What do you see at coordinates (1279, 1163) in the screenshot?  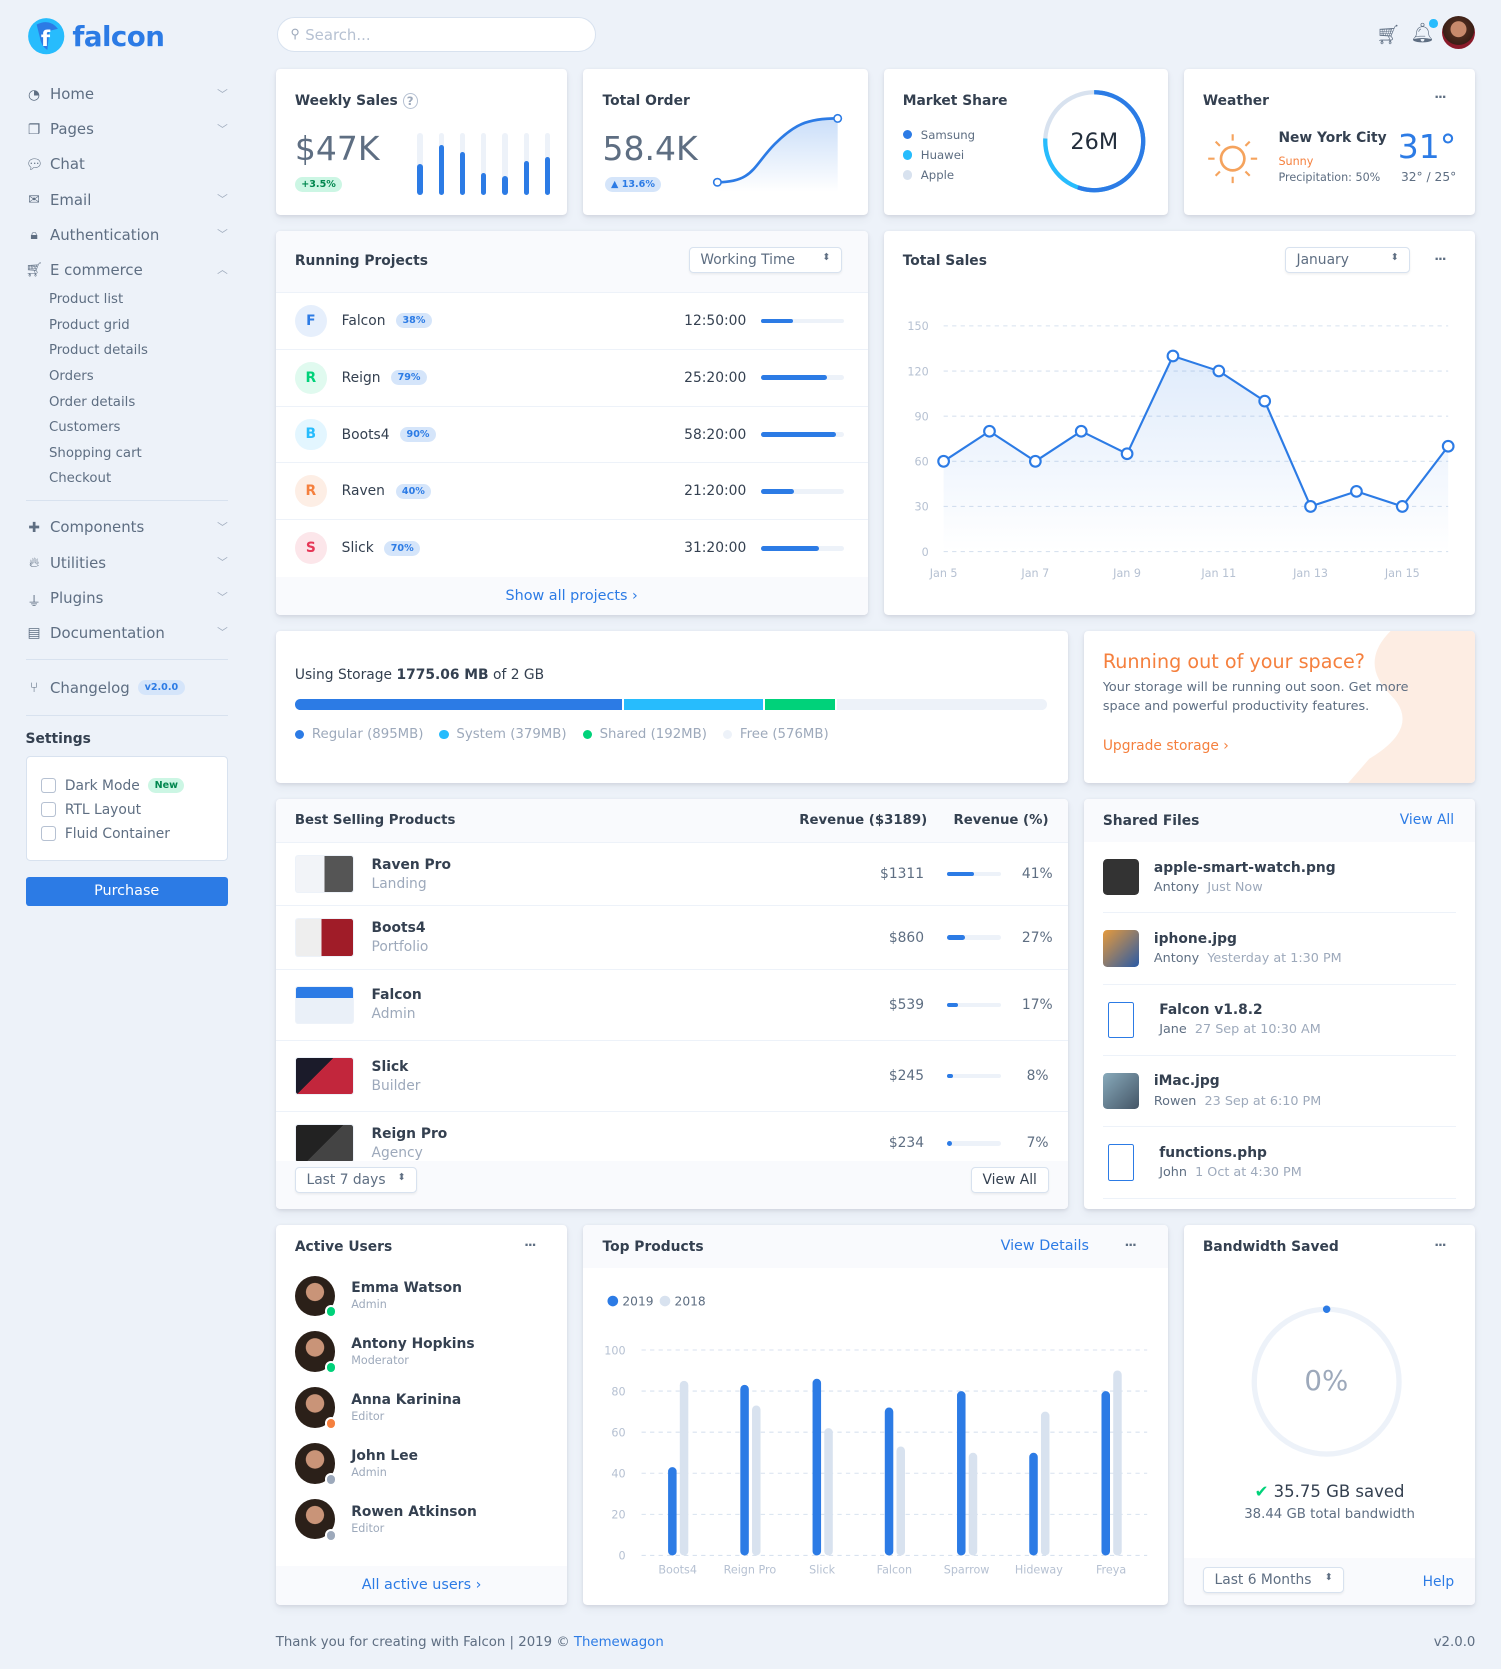 I see `file-item: functions.php John 1 Oct at 4:30 PM` at bounding box center [1279, 1163].